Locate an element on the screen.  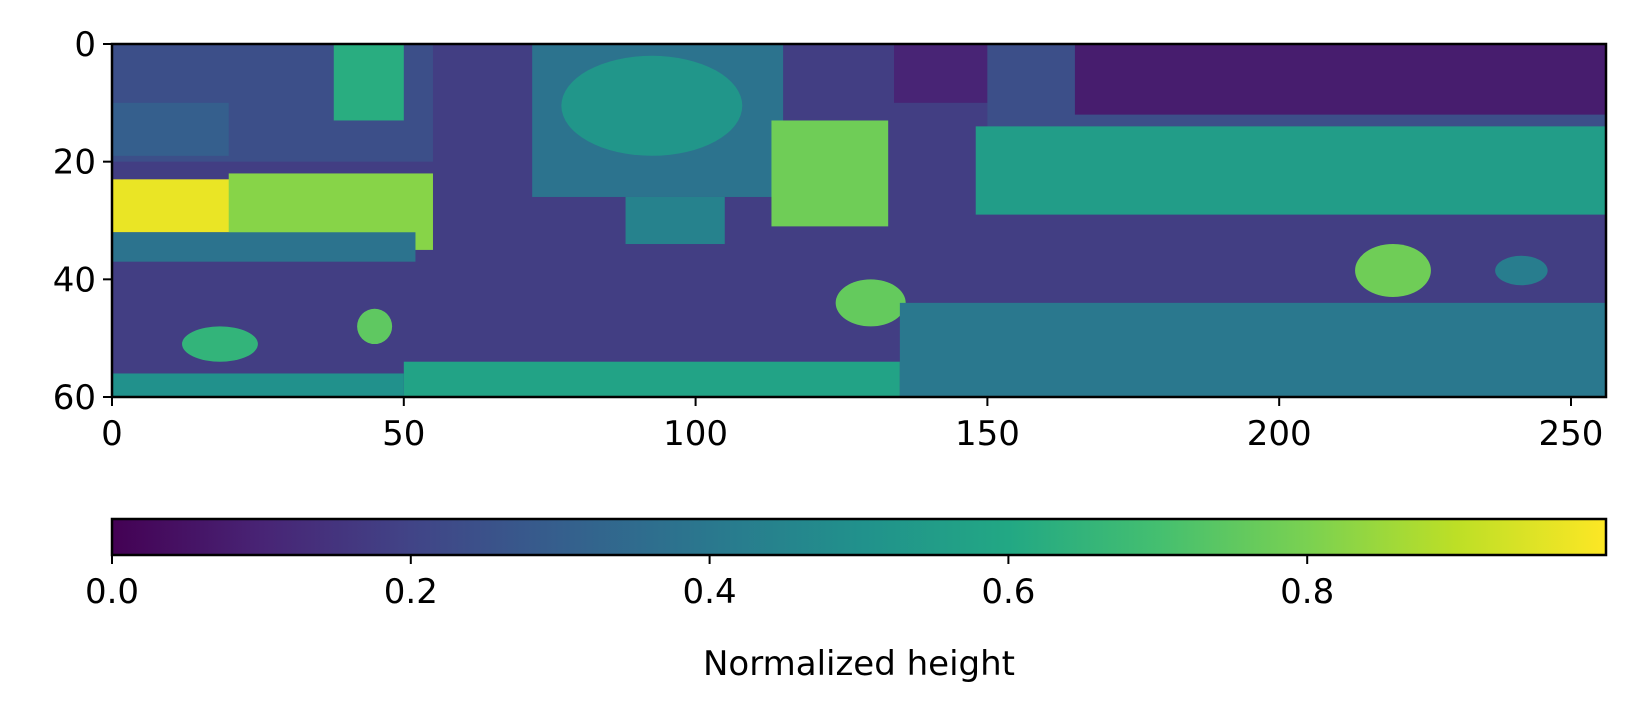
x-tick-label: 150 is located at coordinates (987, 434).